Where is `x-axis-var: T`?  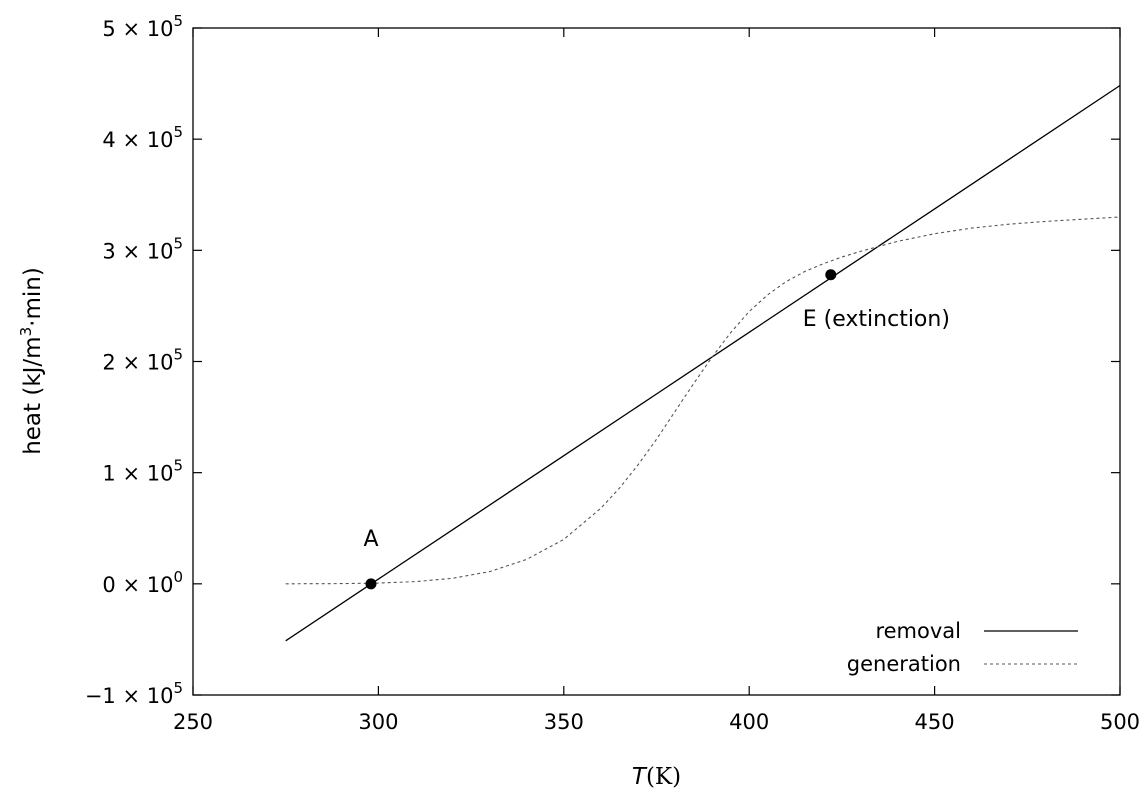
x-axis-var: T is located at coordinates (640, 777).